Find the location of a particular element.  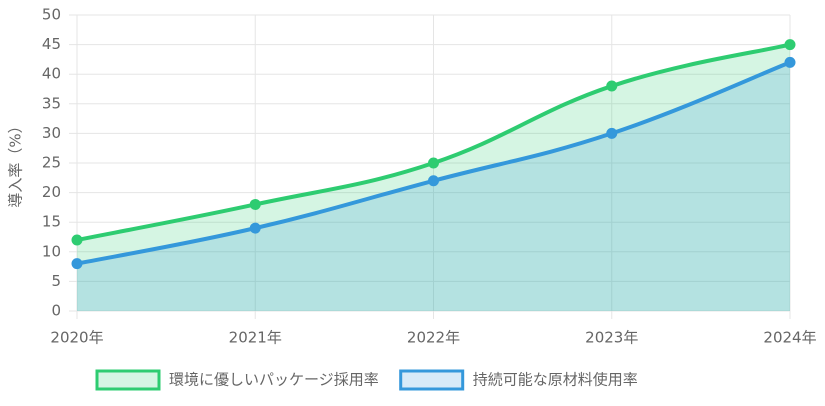

x-tick-label: 2022年 is located at coordinates (433, 338).